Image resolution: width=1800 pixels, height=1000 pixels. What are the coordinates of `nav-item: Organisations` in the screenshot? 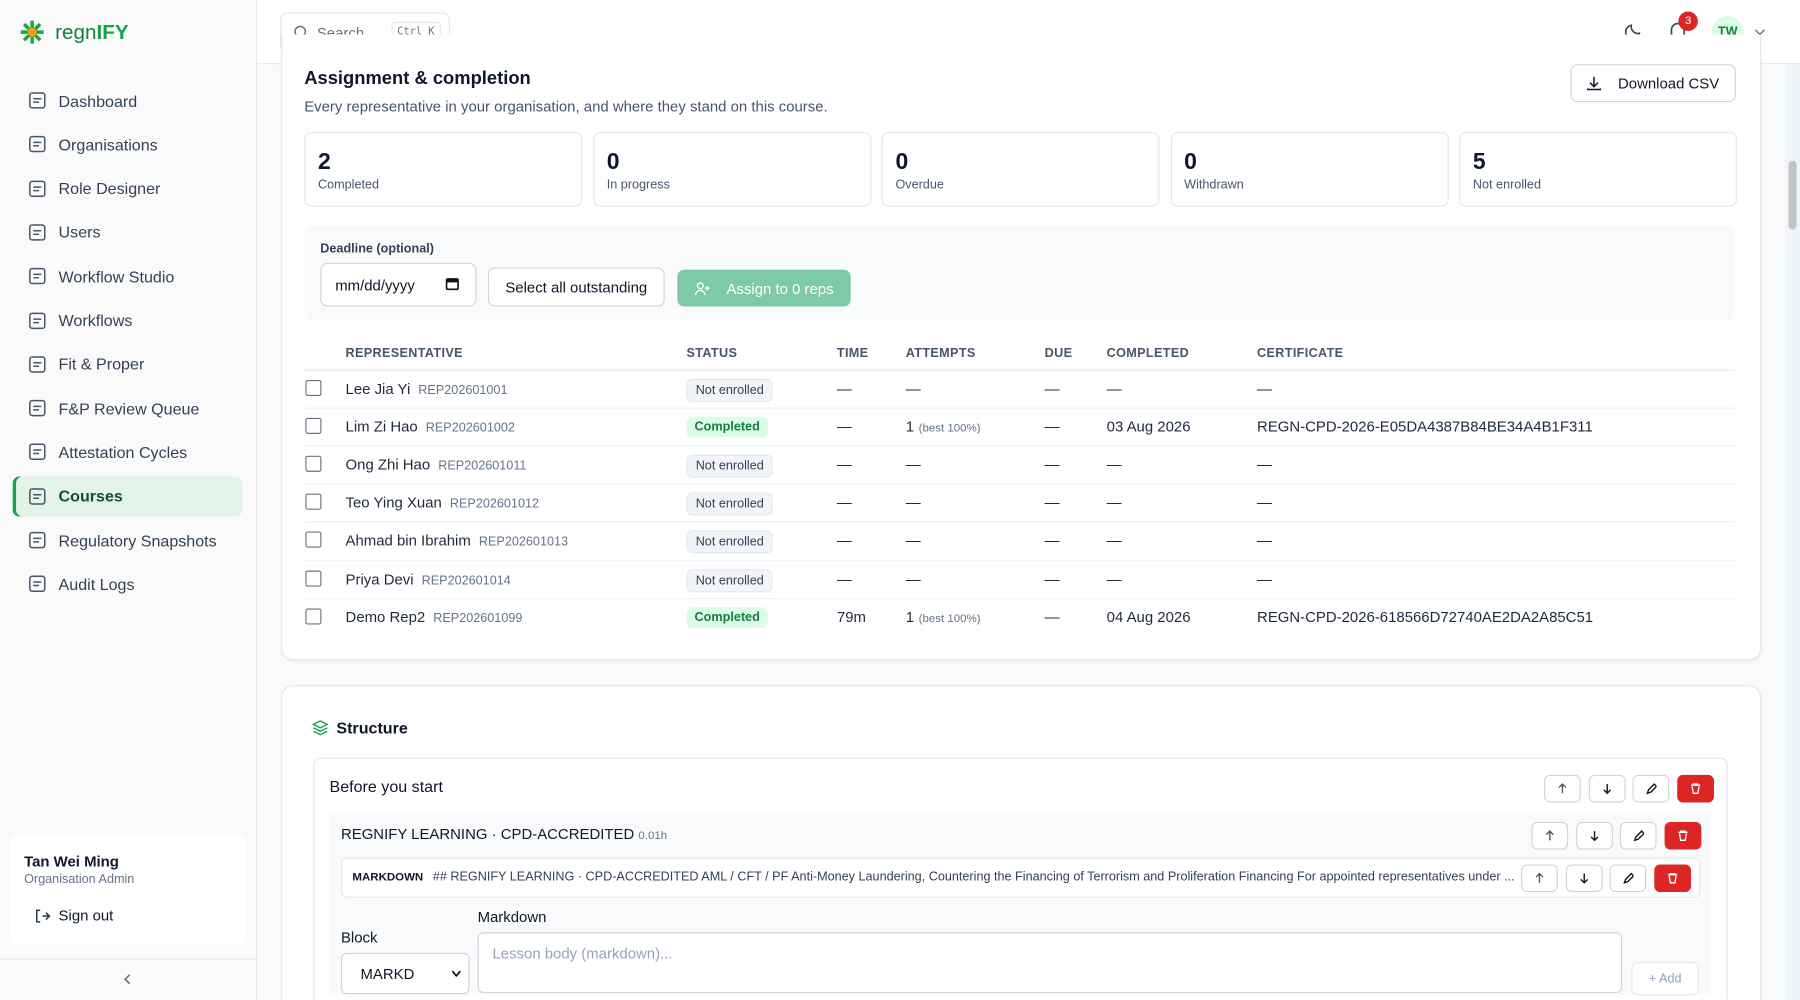 It's located at (128, 144).